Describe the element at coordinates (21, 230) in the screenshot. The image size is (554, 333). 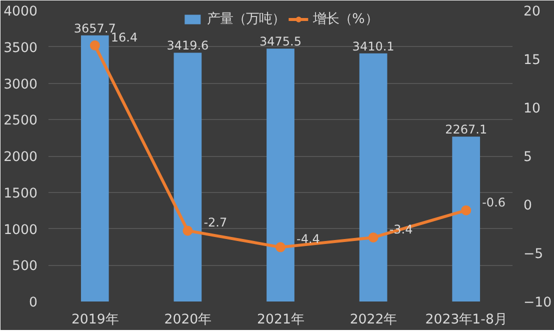
I see `y-tick-label: 1000` at that location.